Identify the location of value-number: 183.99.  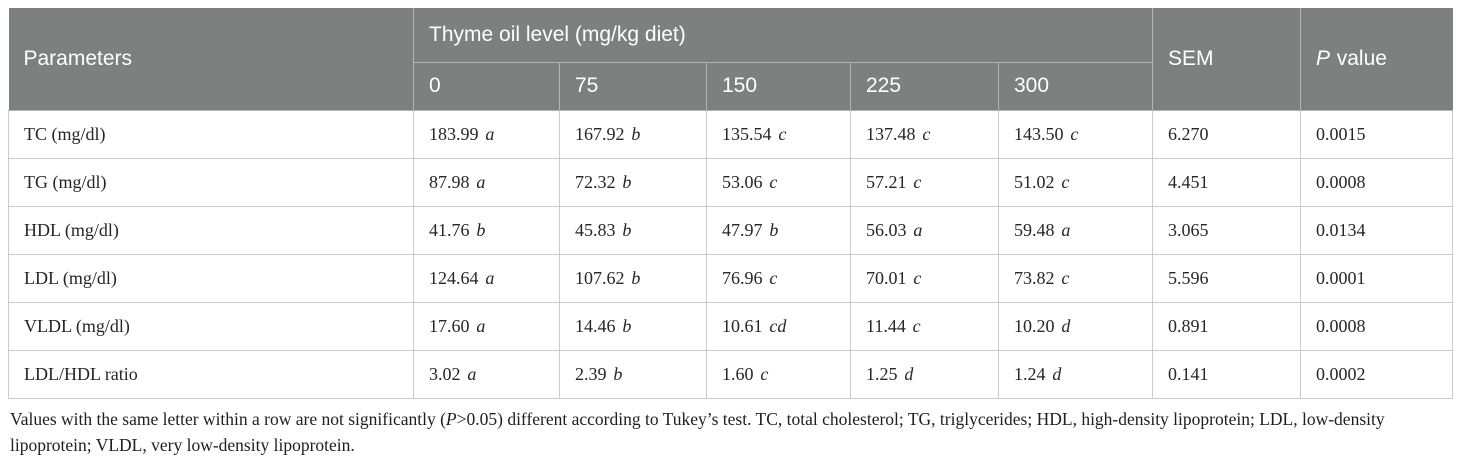
(454, 133).